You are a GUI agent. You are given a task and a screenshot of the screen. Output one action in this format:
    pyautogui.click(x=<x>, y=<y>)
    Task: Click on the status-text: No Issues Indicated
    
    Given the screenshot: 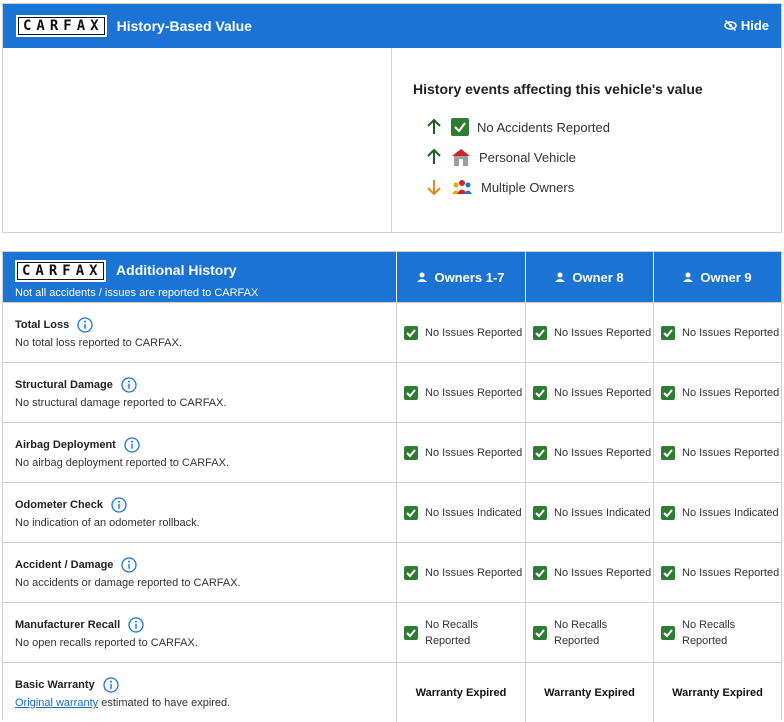 What is the action you would take?
    pyautogui.click(x=473, y=512)
    